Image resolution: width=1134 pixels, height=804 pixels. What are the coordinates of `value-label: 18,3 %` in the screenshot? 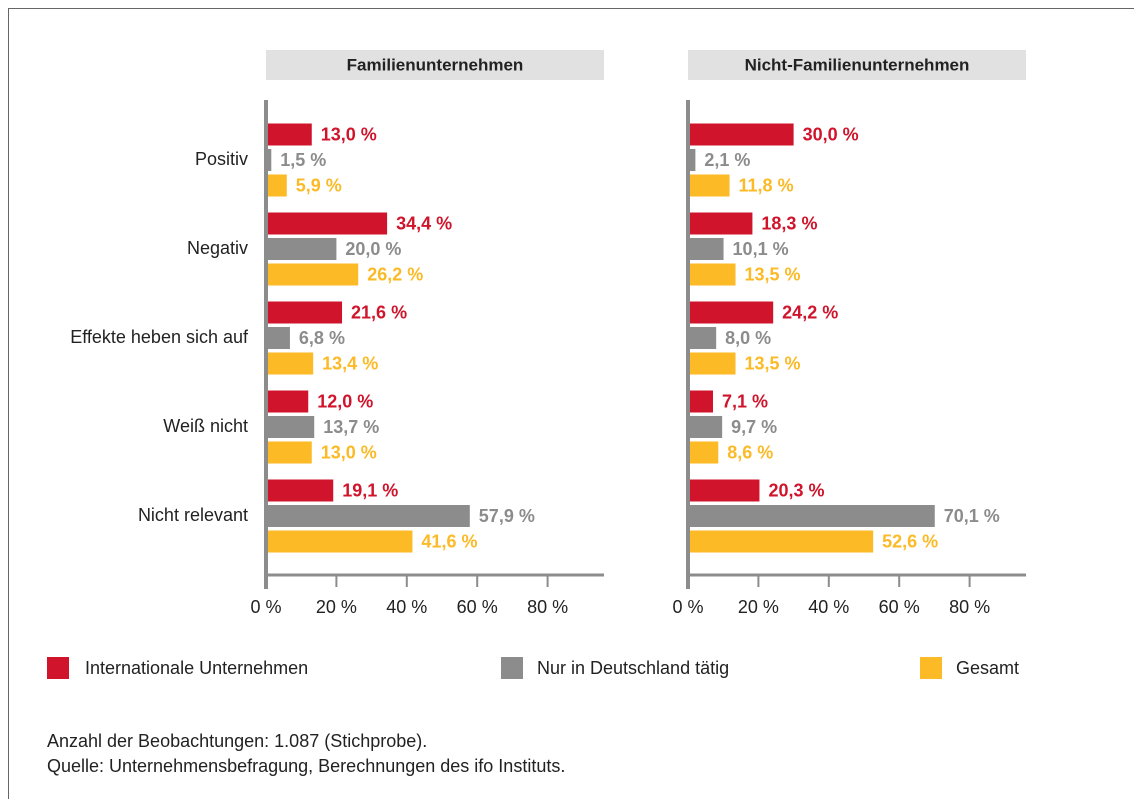 It's located at (789, 223).